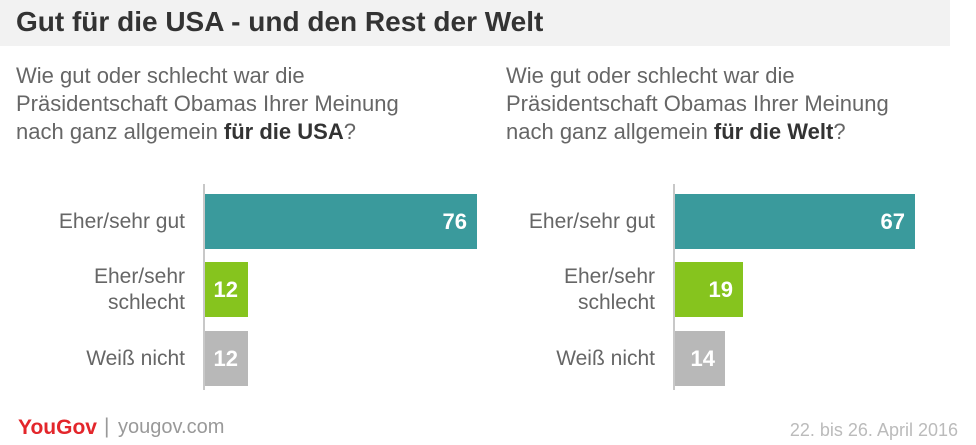 This screenshot has width=976, height=445. I want to click on data-label: 14, so click(702, 358).